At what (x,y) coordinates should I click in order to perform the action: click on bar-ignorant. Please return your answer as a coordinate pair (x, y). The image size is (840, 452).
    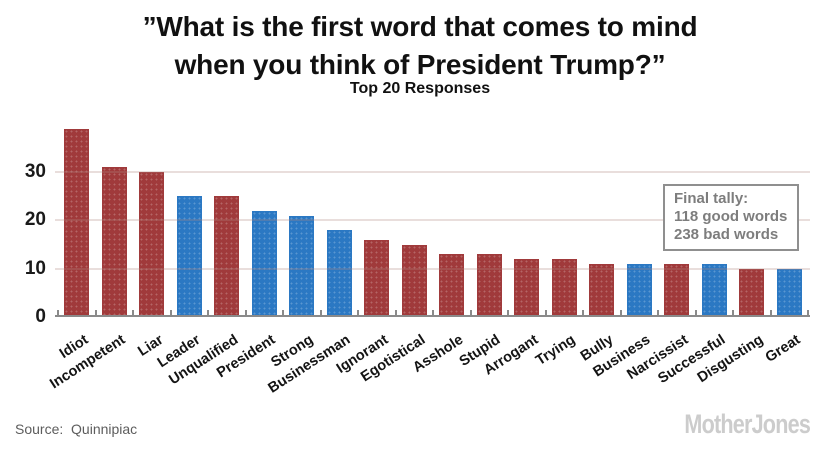
    Looking at the image, I should click on (377, 278).